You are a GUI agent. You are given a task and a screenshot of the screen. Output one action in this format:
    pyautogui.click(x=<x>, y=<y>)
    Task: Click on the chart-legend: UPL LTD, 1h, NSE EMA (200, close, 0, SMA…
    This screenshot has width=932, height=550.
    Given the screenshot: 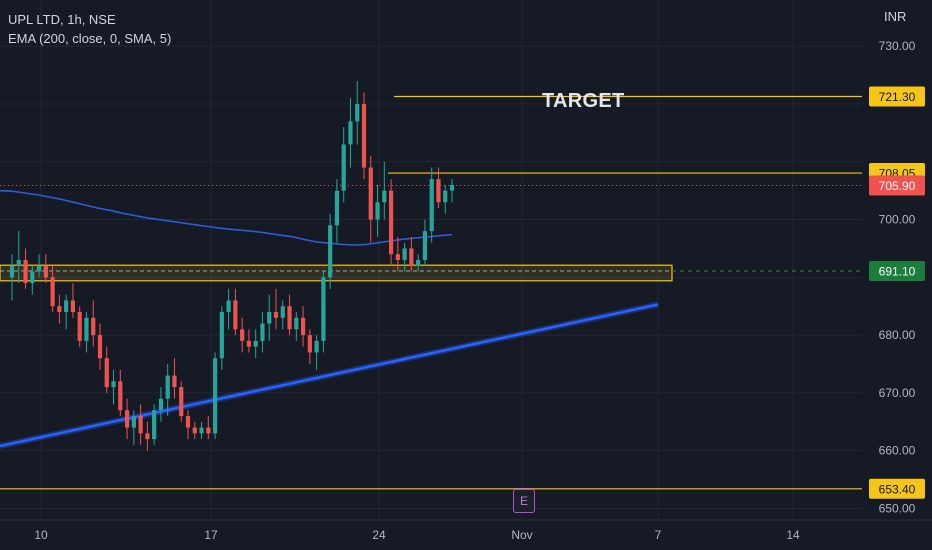 What is the action you would take?
    pyautogui.click(x=89, y=29)
    